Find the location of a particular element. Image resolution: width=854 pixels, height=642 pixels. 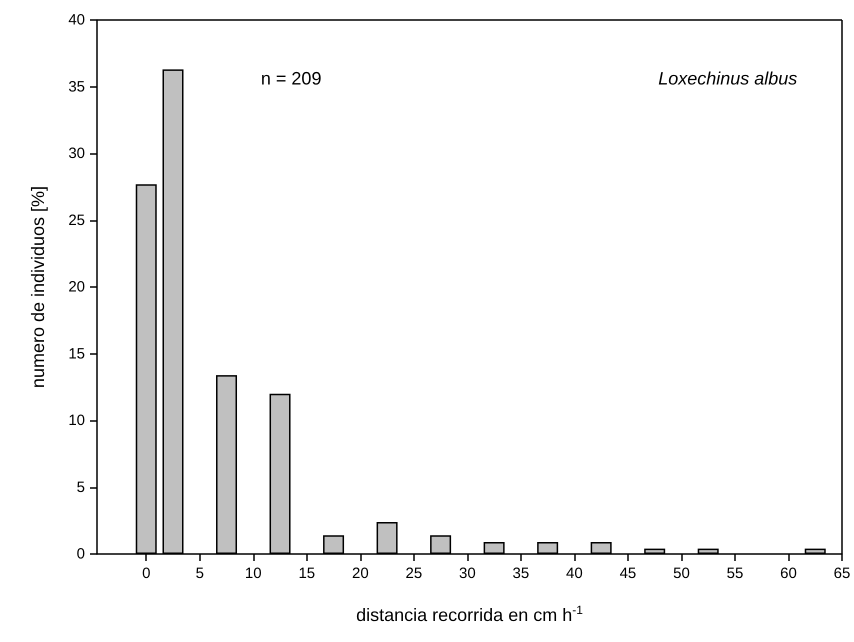

y-tick-label: 15 is located at coordinates (76, 353).